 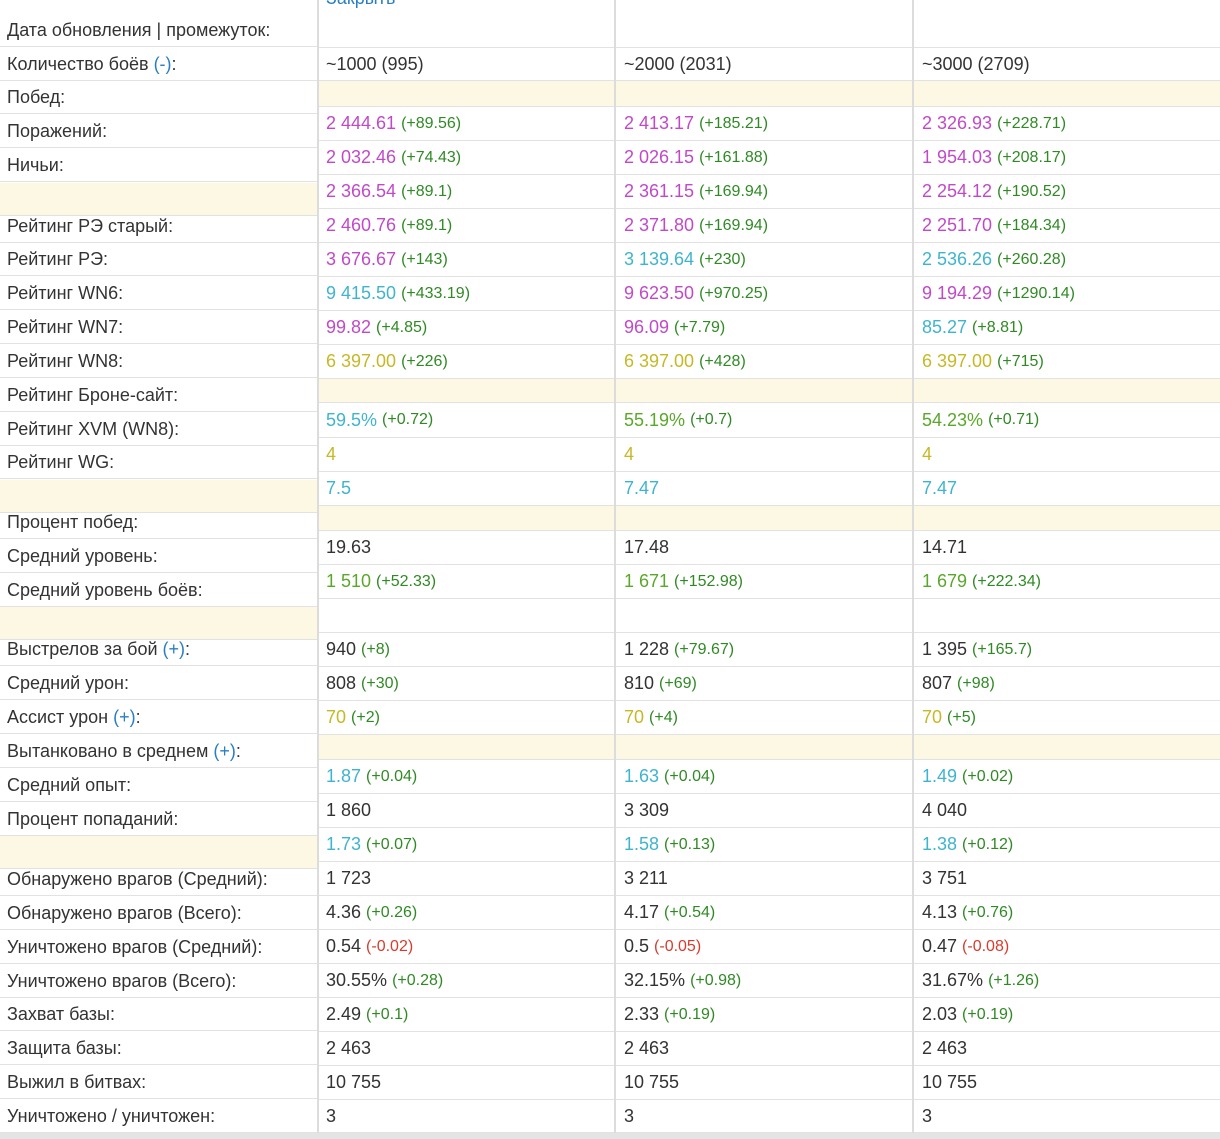 What do you see at coordinates (945, 581) in the screenshot?
I see `stat-value: 1 679` at bounding box center [945, 581].